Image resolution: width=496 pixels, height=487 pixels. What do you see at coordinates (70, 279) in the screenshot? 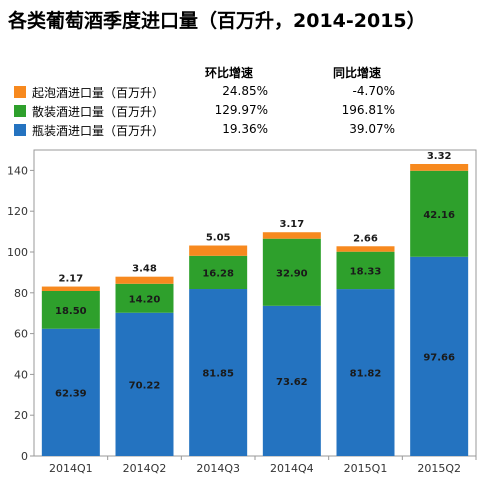
I see `data-label-sparkling: 2.17` at bounding box center [70, 279].